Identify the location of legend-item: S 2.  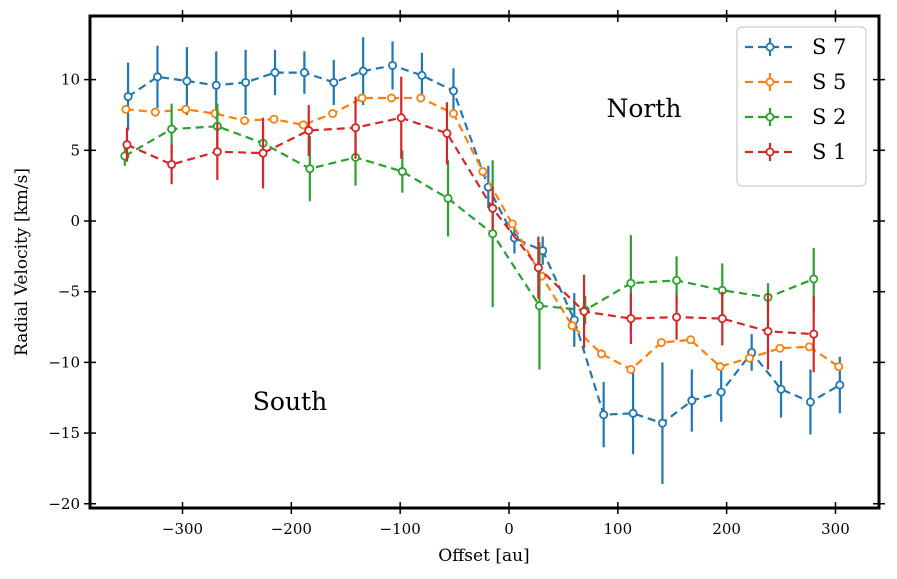
(795, 117).